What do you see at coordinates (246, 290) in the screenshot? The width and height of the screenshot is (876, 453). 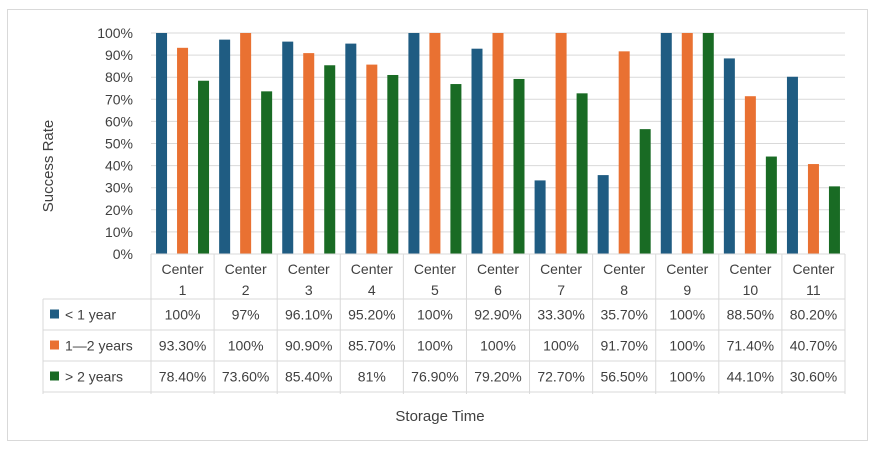 I see `category-label: 2` at bounding box center [246, 290].